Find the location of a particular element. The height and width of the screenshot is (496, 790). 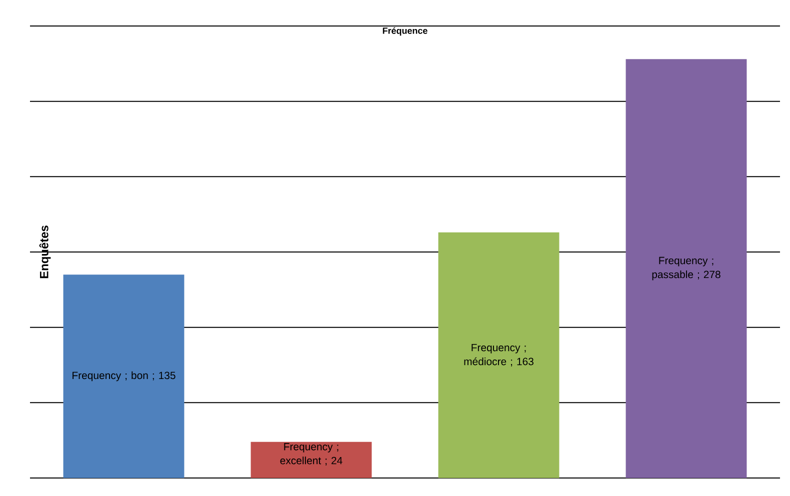

data-label: Frequency ; passable ; 278 is located at coordinates (686, 268).